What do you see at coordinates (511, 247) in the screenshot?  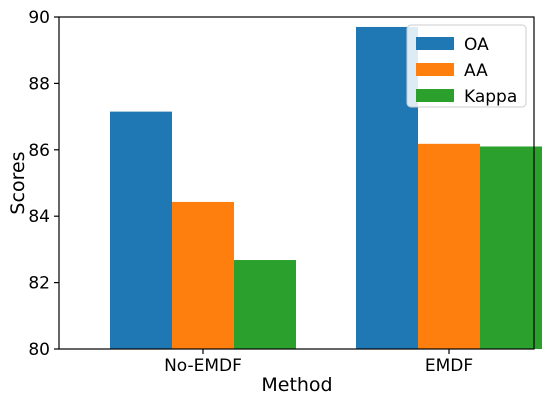 I see `bar-kappa-emdf` at bounding box center [511, 247].